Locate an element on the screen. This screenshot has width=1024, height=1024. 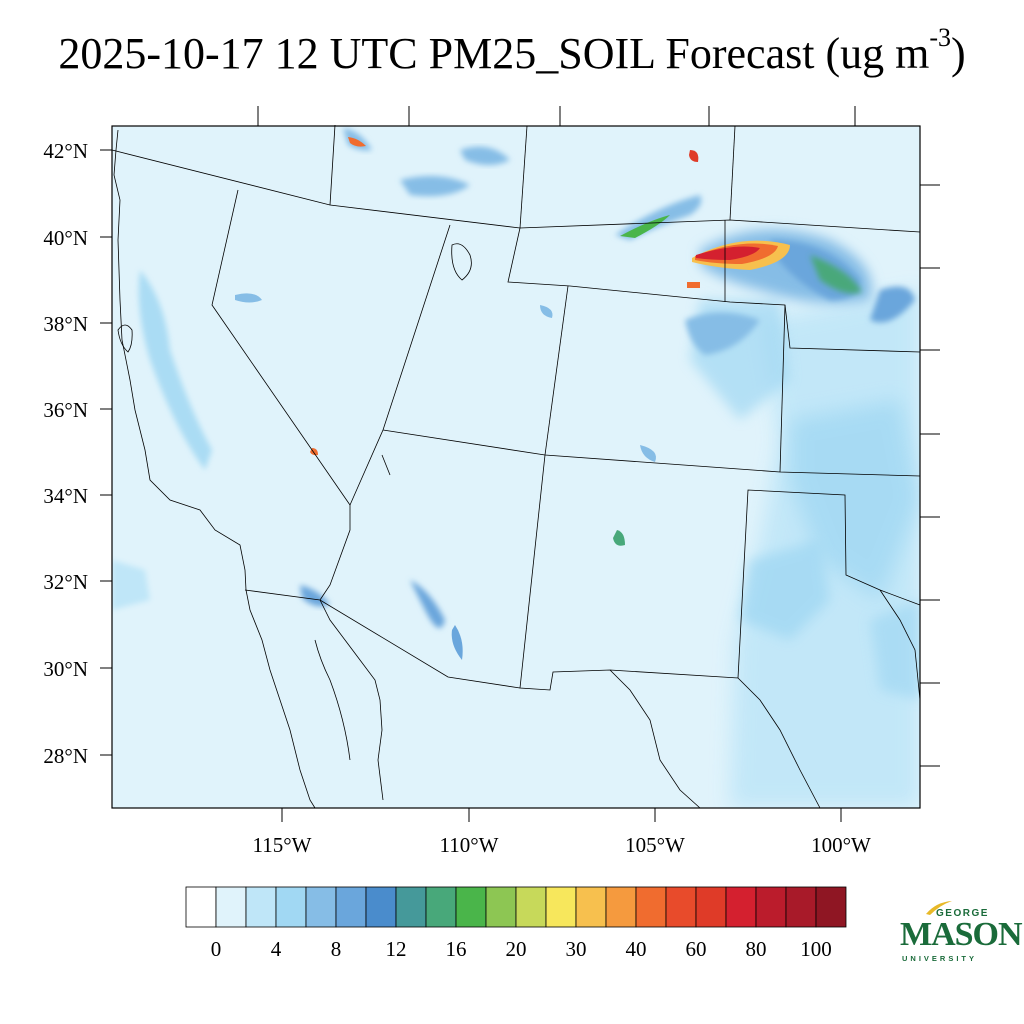
lat-label: 32°N is located at coordinates (65, 582).